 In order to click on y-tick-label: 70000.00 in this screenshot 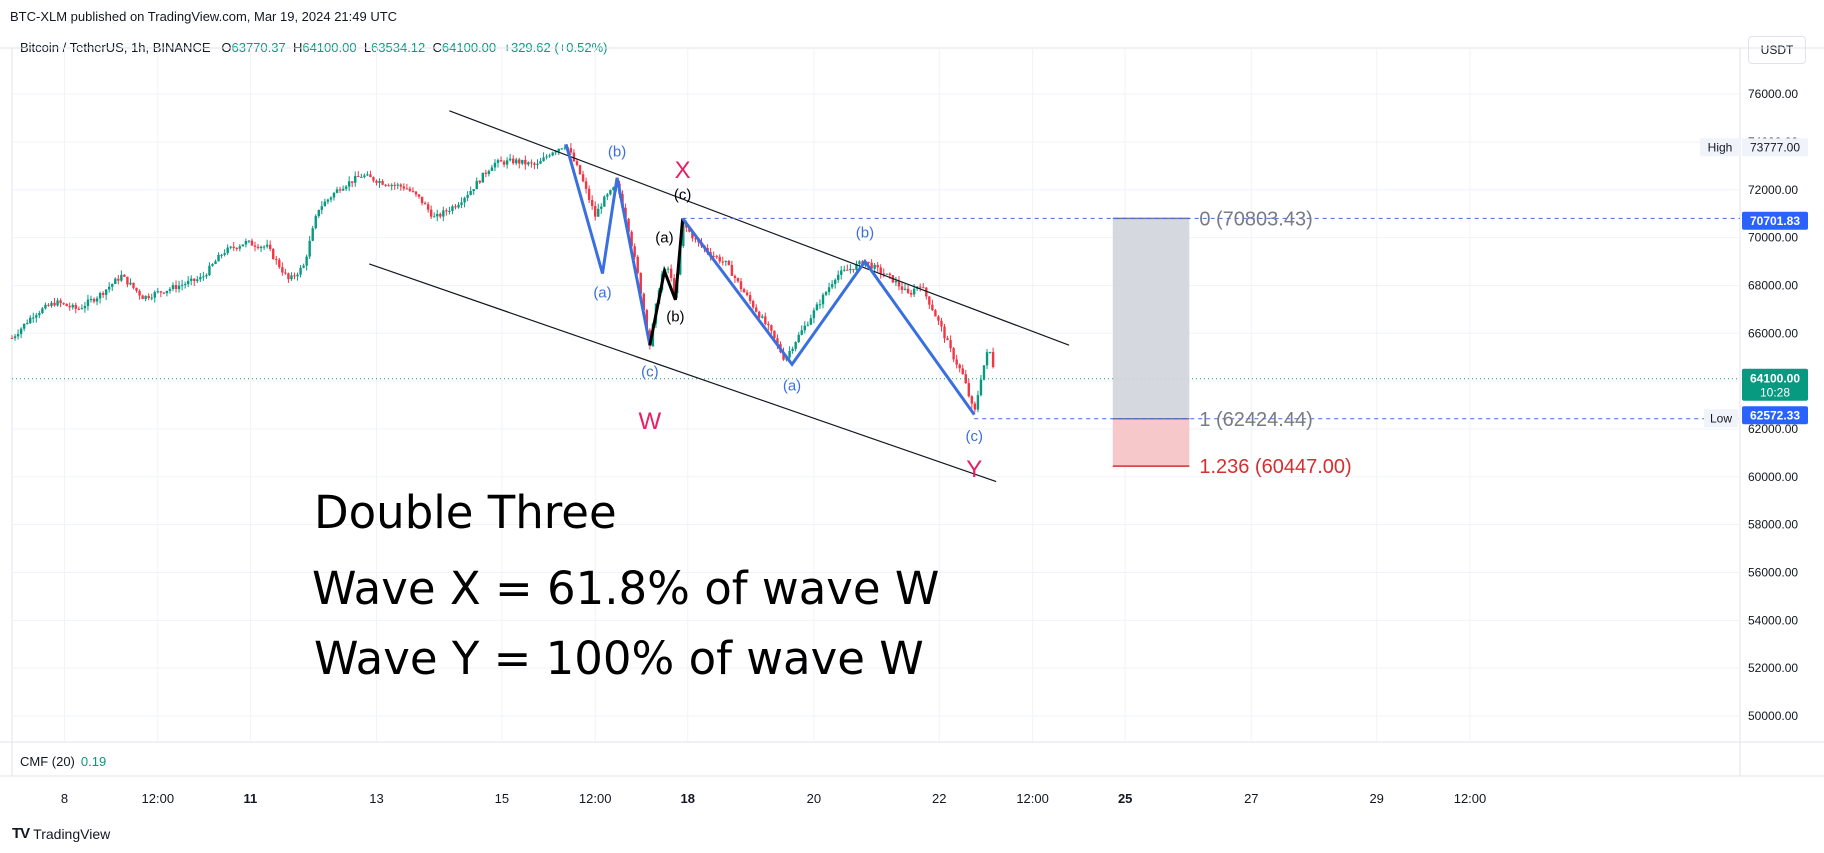, I will do `click(1773, 238)`.